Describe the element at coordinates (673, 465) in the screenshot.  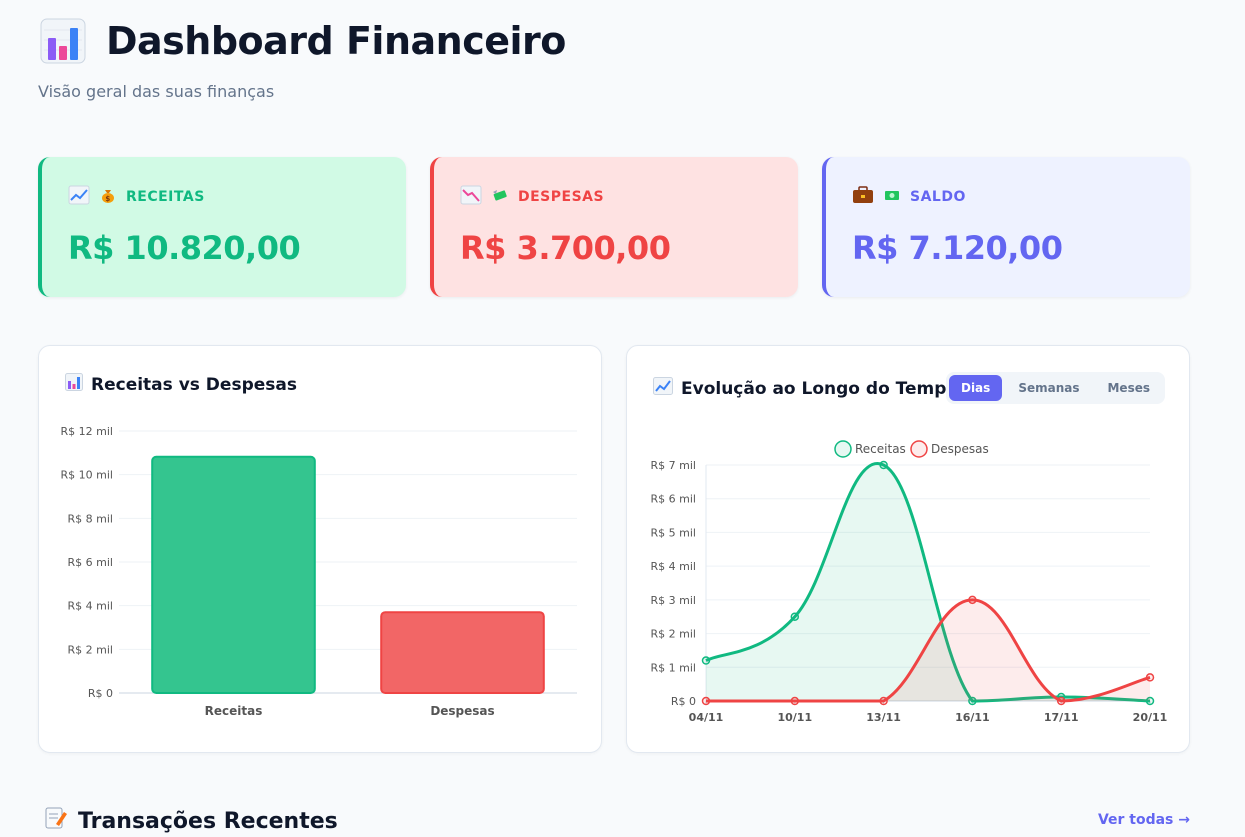
I see `y-tick-label: R$ 7 mil` at that location.